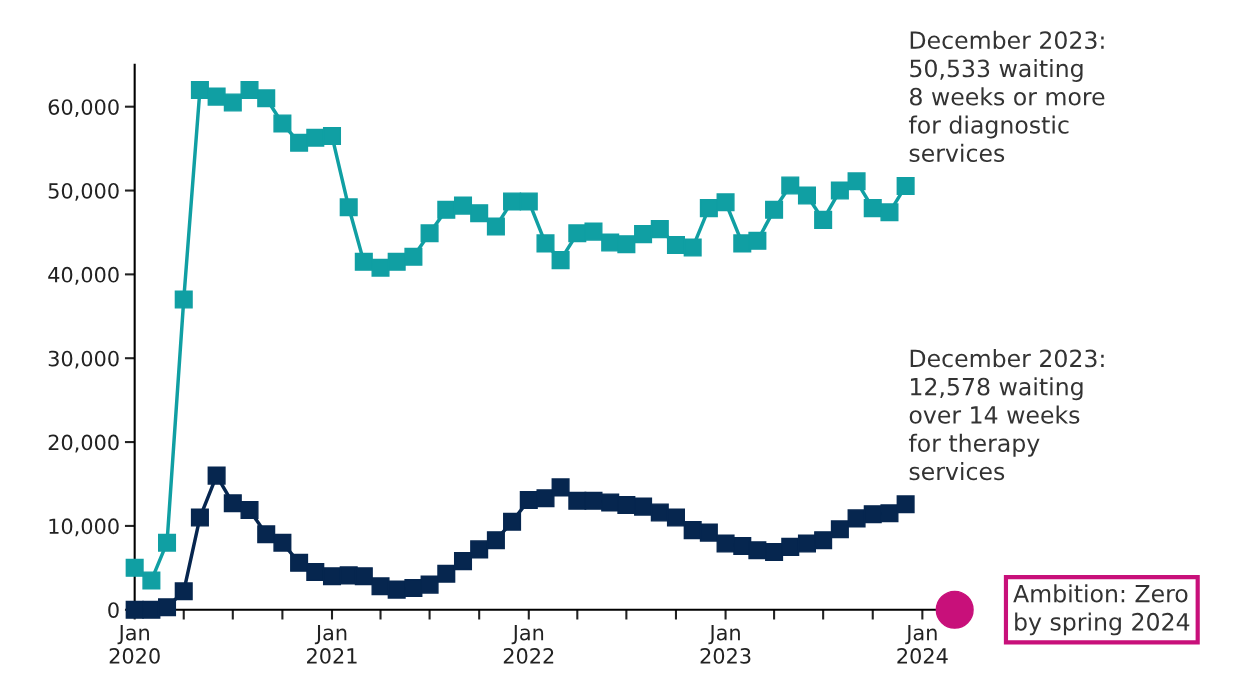 The image size is (1247, 689). What do you see at coordinates (1006, 415) in the screenshot?
I see `annotation: December 2023: 12,578 waiting over 14 weeks for therapy services` at bounding box center [1006, 415].